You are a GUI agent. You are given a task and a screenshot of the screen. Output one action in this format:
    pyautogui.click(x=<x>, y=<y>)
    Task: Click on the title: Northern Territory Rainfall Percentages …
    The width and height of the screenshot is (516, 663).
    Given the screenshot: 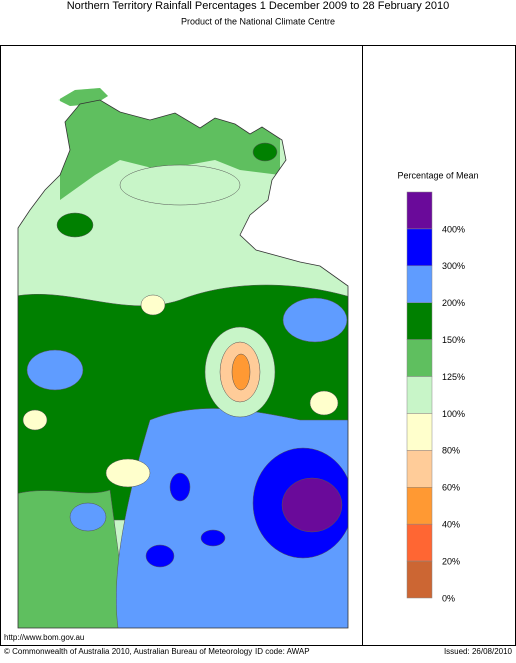 What is the action you would take?
    pyautogui.click(x=258, y=6)
    